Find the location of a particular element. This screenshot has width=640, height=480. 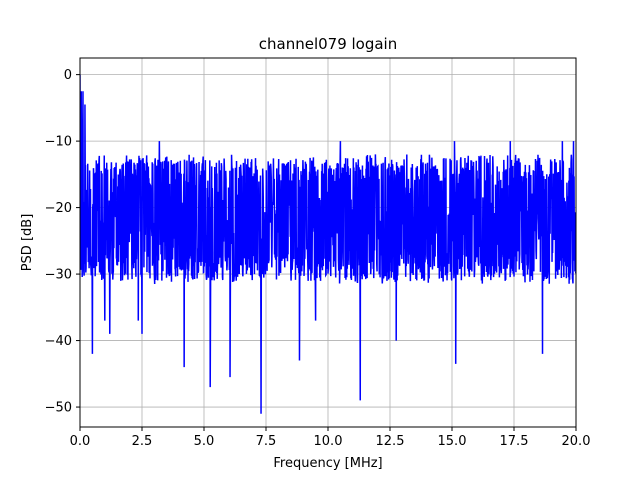

y-tick-label: −20 is located at coordinates (58, 208).